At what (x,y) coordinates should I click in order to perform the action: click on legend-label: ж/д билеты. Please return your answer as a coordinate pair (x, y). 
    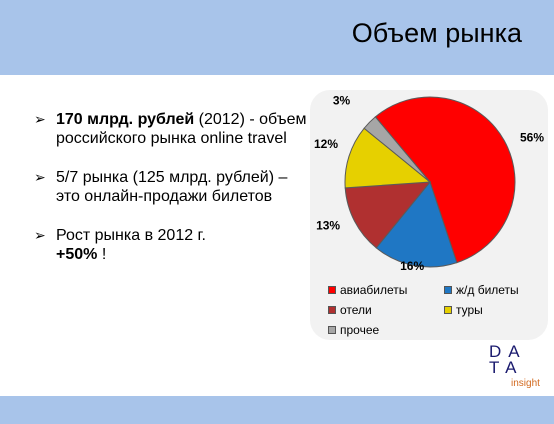
    Looking at the image, I should click on (487, 290).